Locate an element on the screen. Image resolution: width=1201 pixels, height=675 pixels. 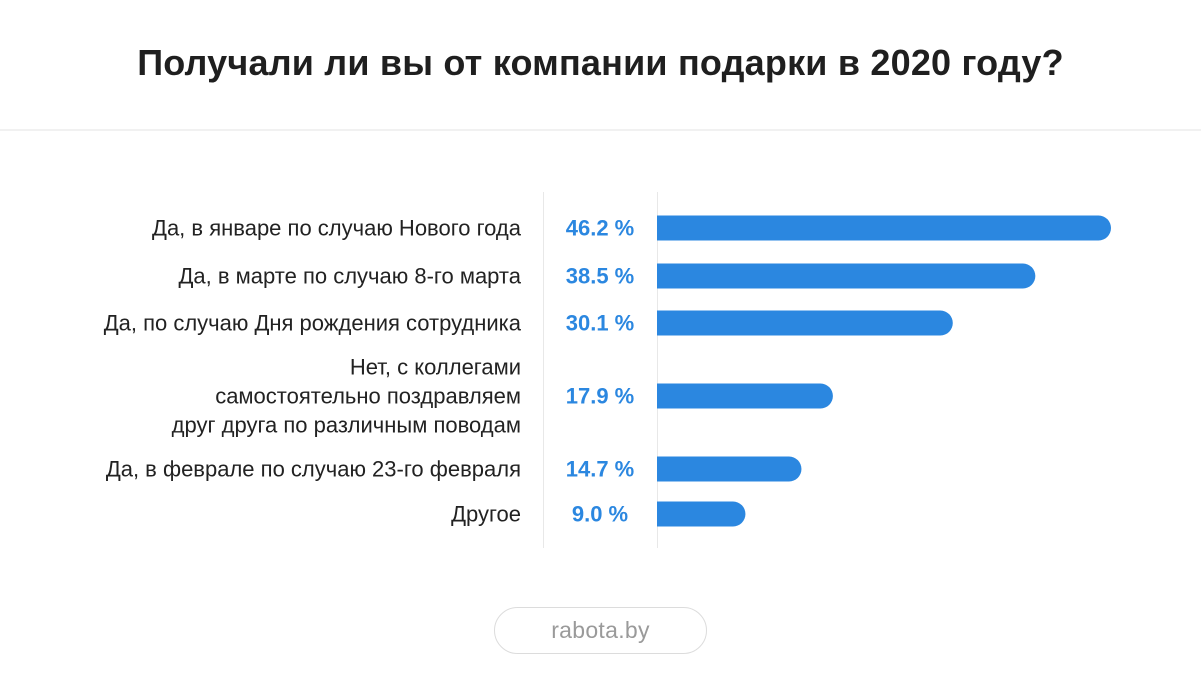
category-label-line: Другое is located at coordinates (486, 514).